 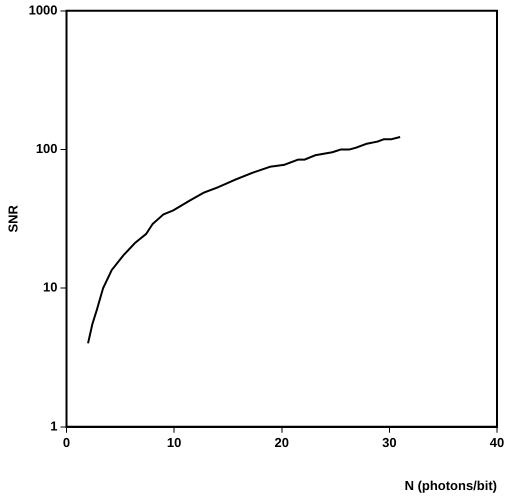 What do you see at coordinates (389, 442) in the screenshot?
I see `x-tick-label: 30` at bounding box center [389, 442].